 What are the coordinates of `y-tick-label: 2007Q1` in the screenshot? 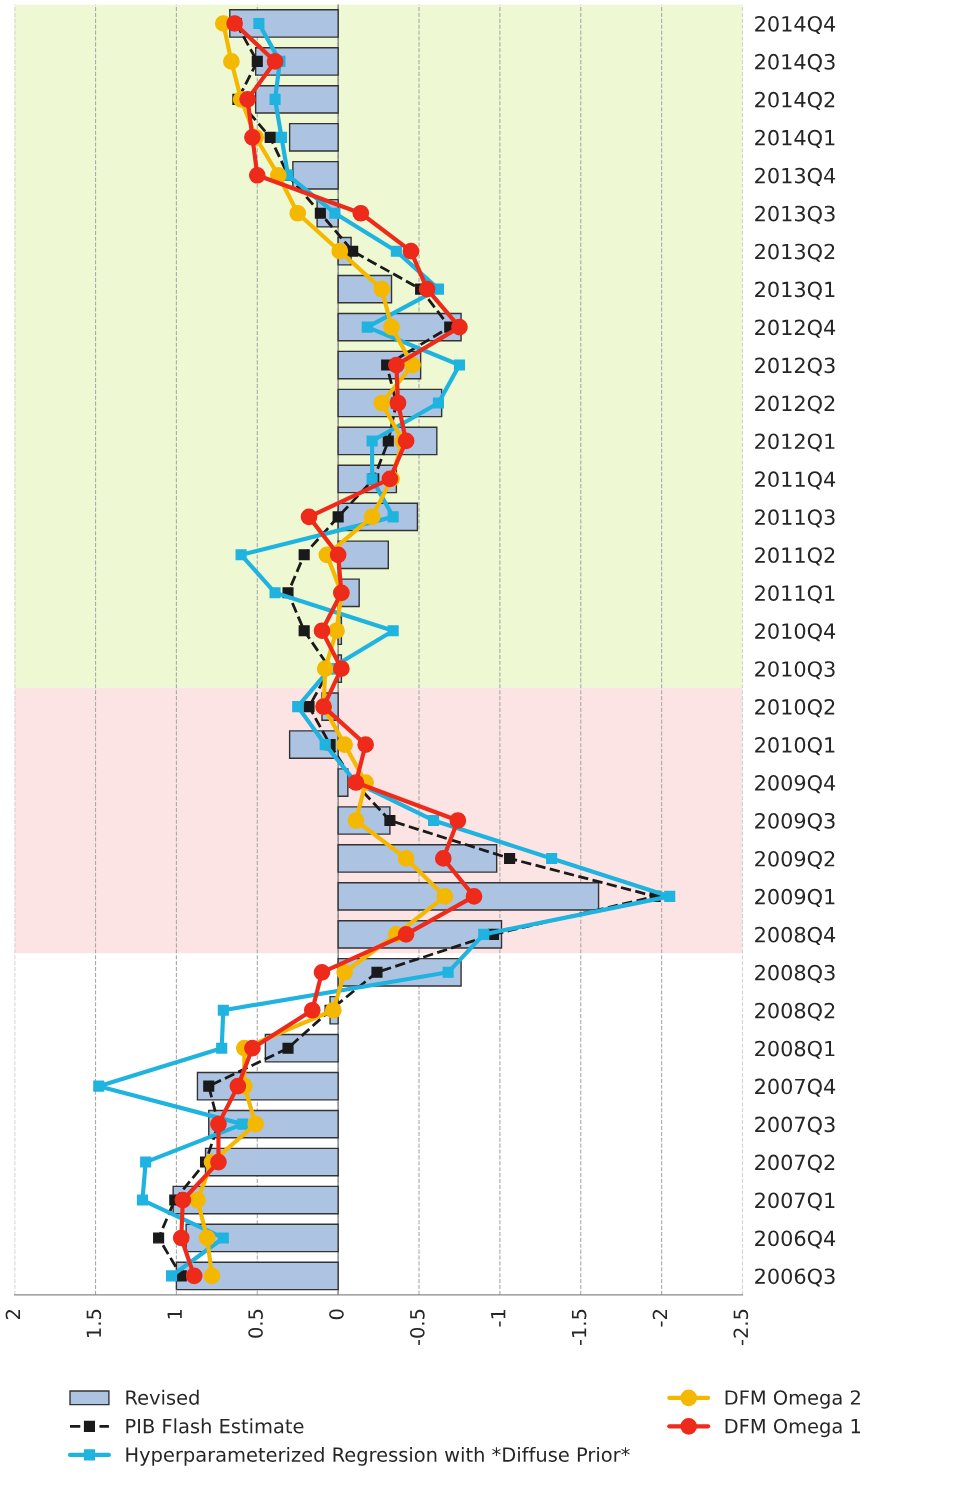 It's located at (795, 1201).